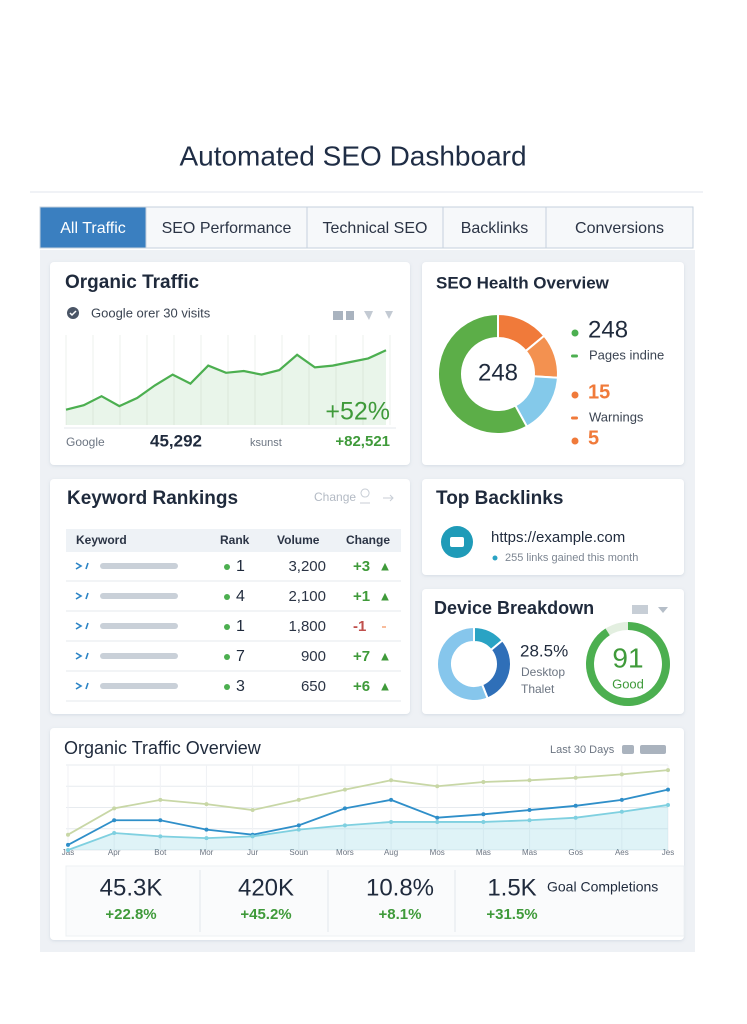 The width and height of the screenshot is (747, 1024). What do you see at coordinates (627, 657) in the screenshot?
I see `score: 91` at bounding box center [627, 657].